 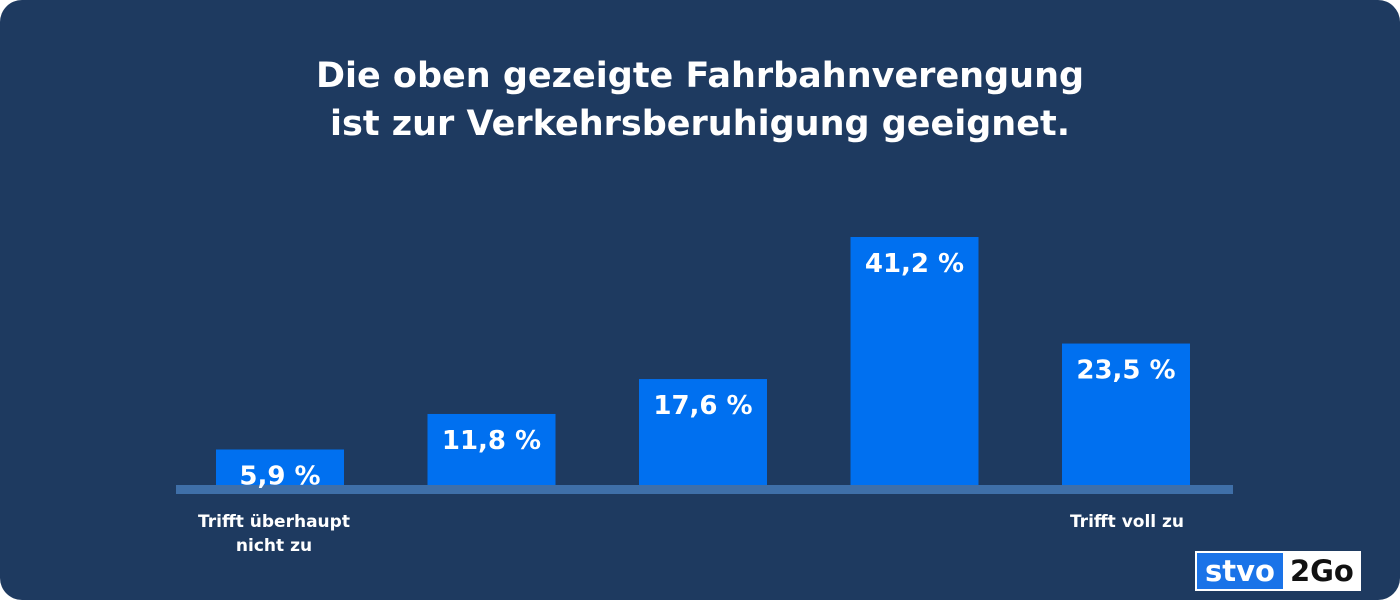 What do you see at coordinates (702, 406) in the screenshot?
I see `bar-value-label-3: 17,6 %` at bounding box center [702, 406].